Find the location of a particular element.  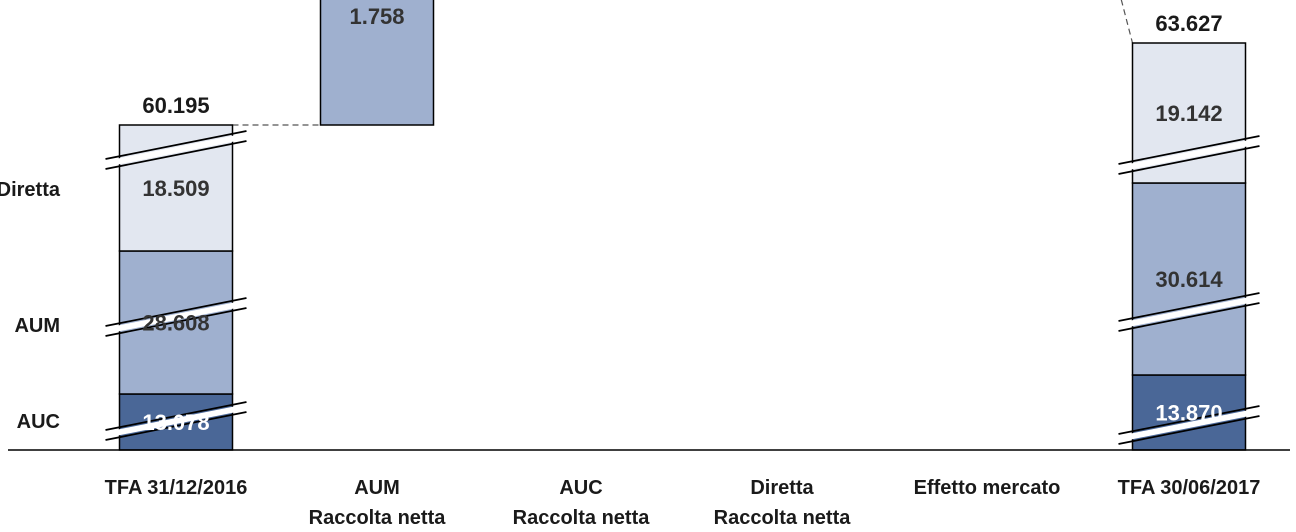

start-total-label: 60.195 is located at coordinates (175, 105).